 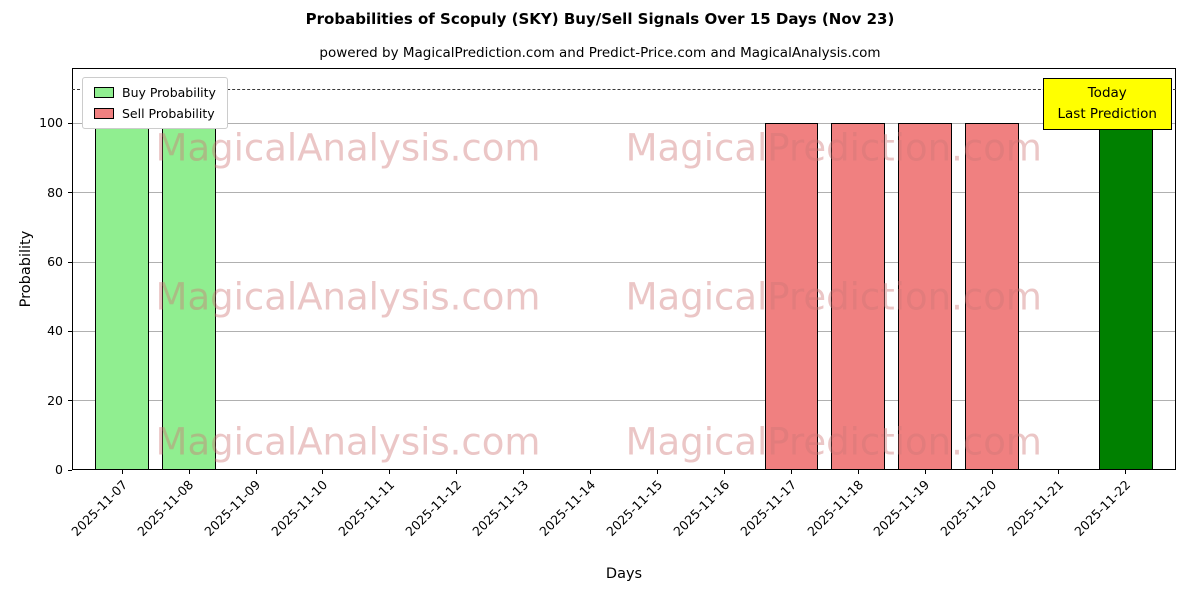 What do you see at coordinates (169, 92) in the screenshot?
I see `legend-label-buy: Buy Probability` at bounding box center [169, 92].